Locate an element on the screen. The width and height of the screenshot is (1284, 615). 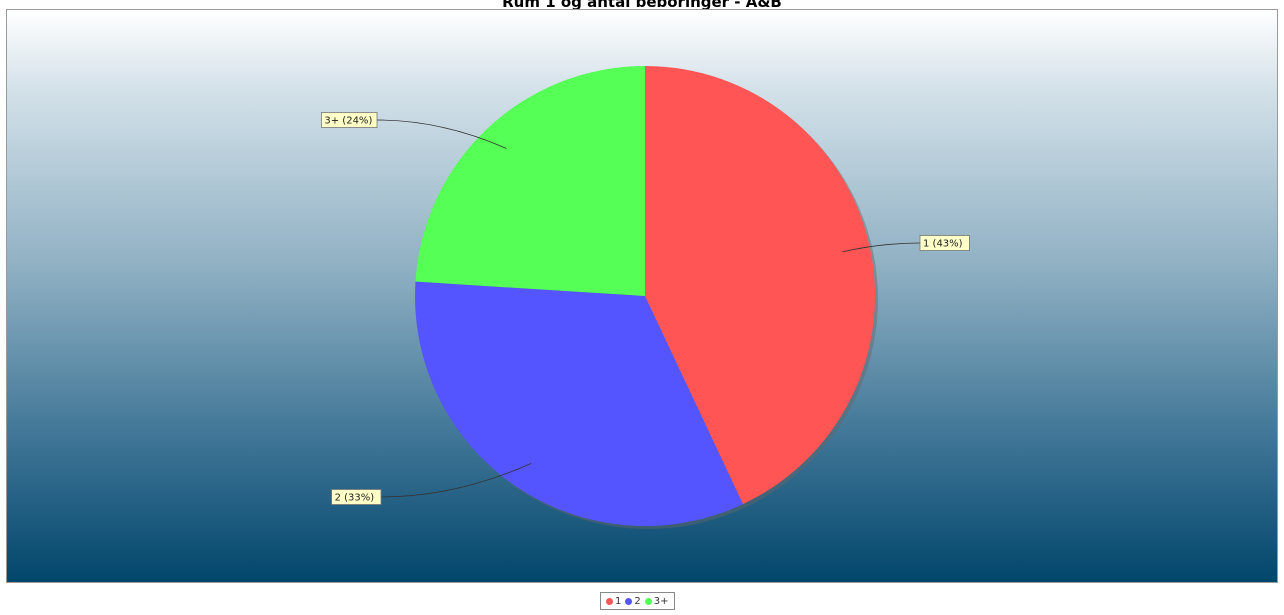
slice-label-text: 3+ (24%) is located at coordinates (348, 121).